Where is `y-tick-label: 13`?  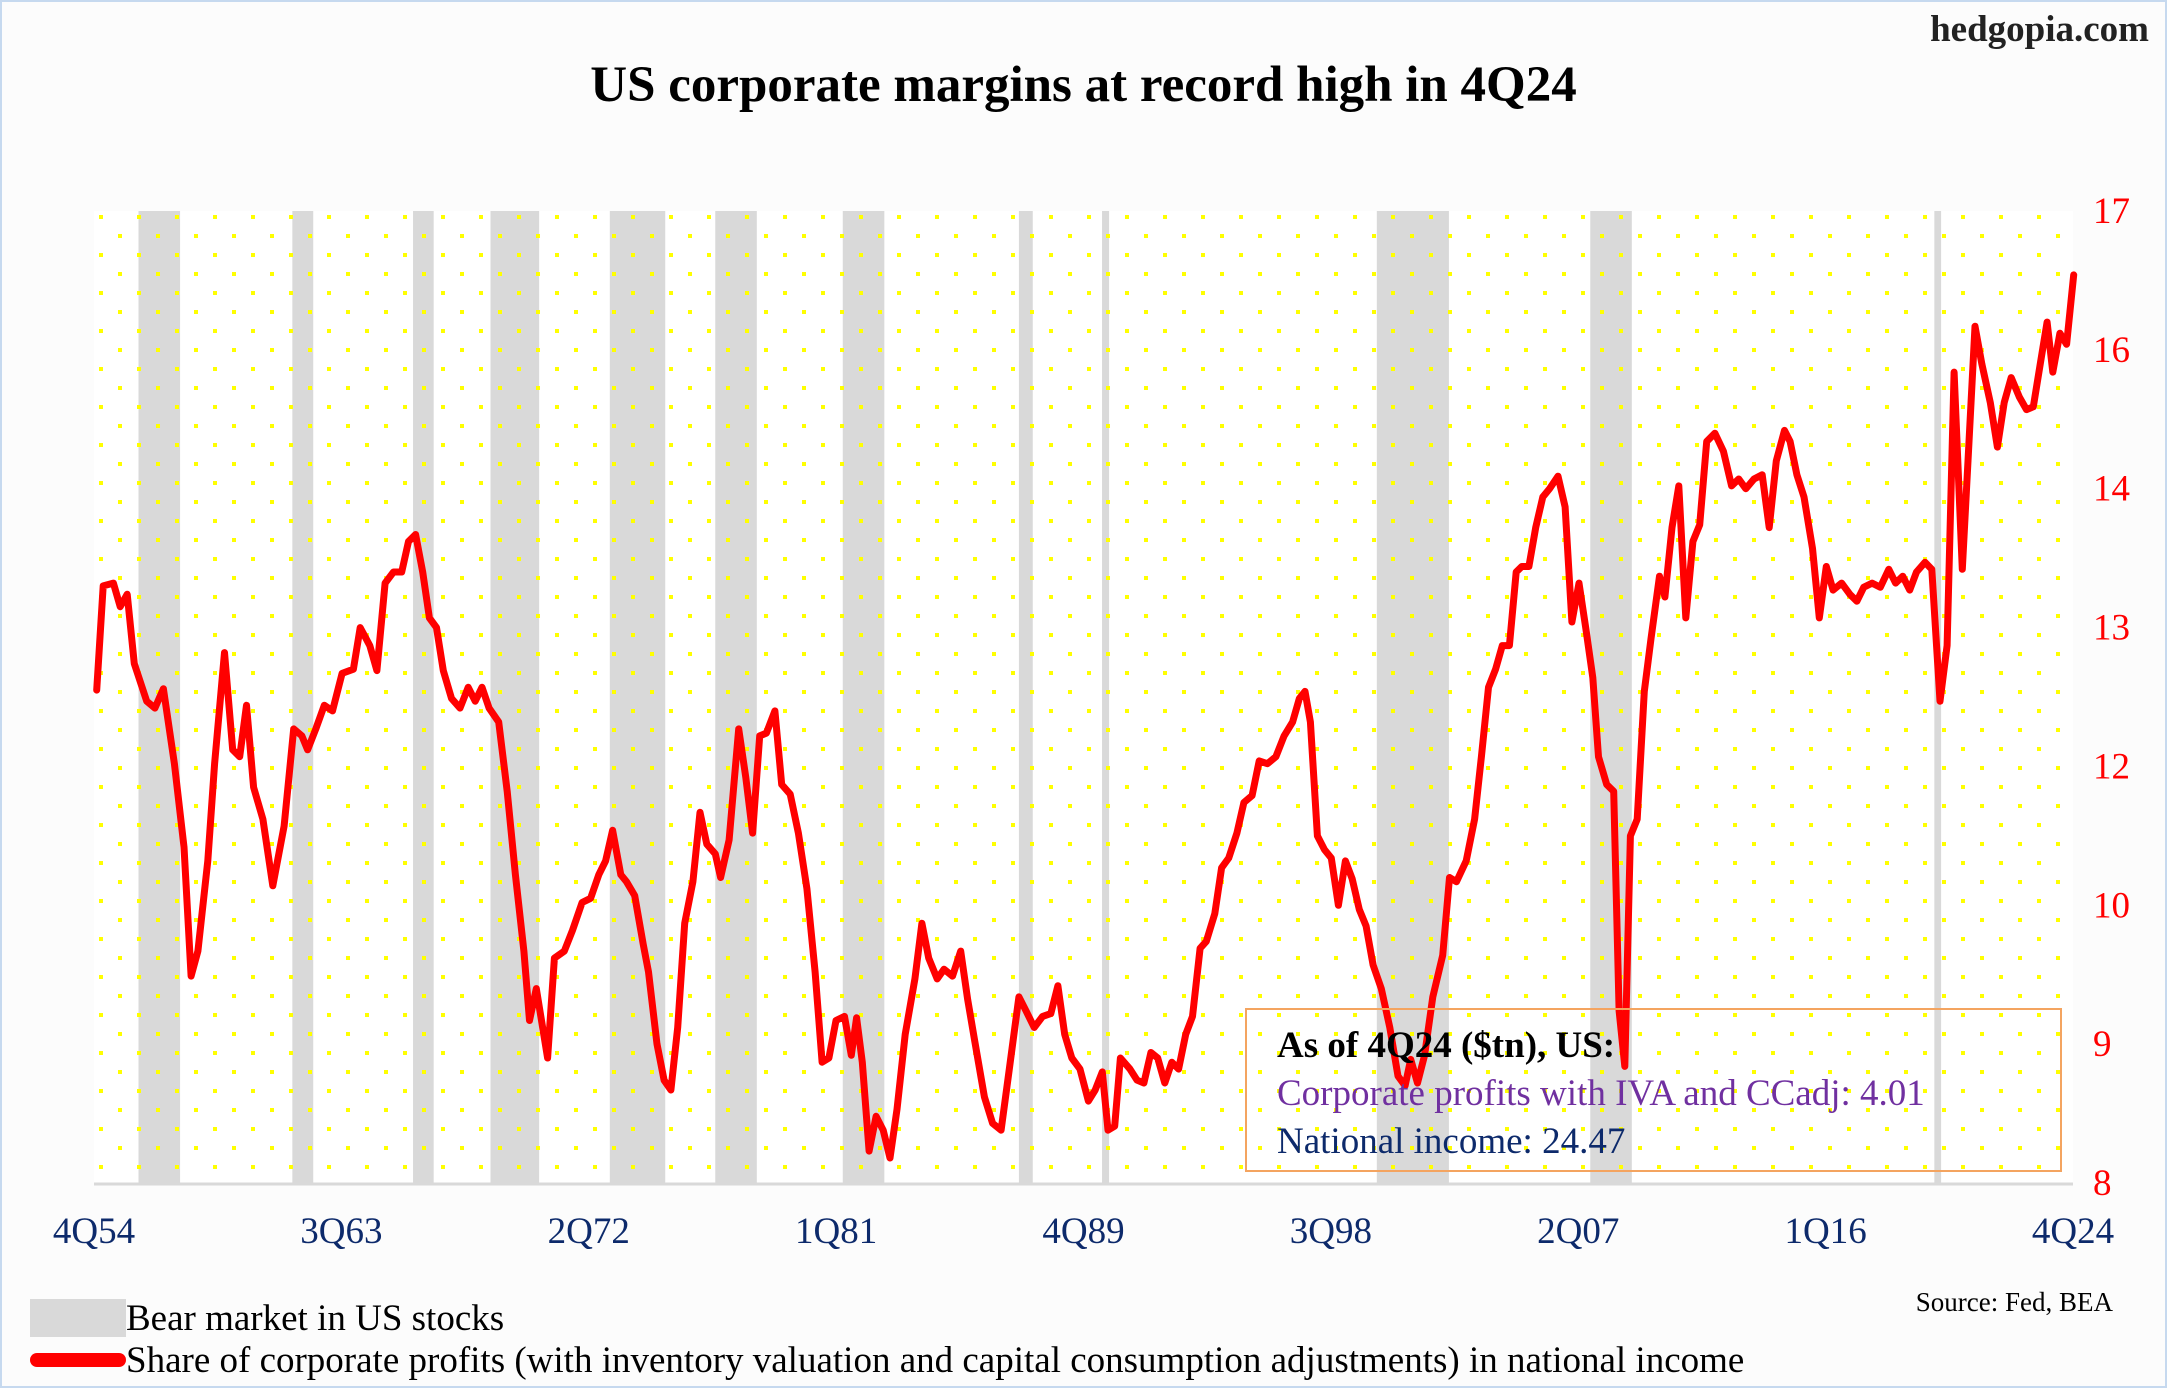 y-tick-label: 13 is located at coordinates (2111, 628).